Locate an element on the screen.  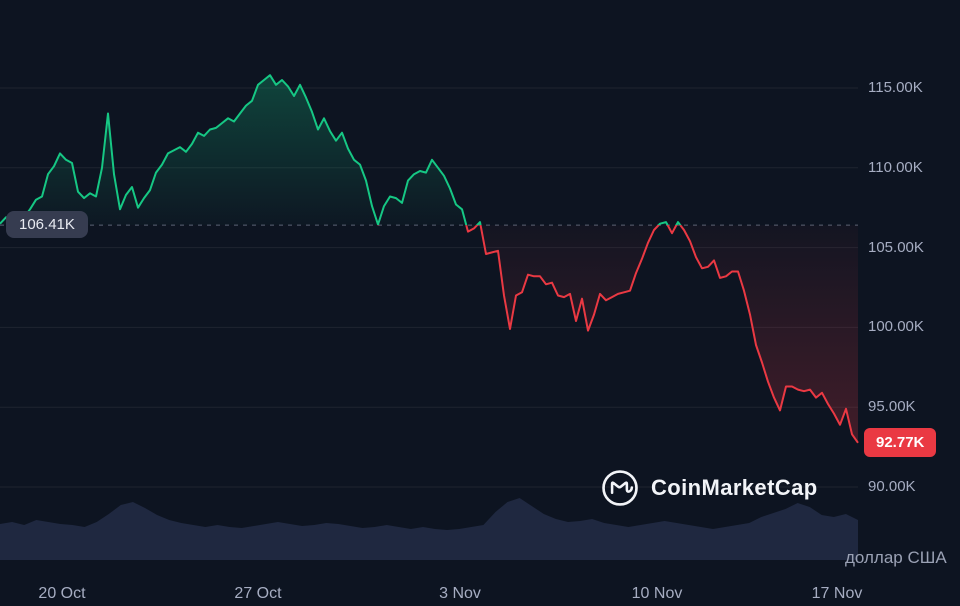
watermark-text: CoinMarketCap is located at coordinates (734, 487).